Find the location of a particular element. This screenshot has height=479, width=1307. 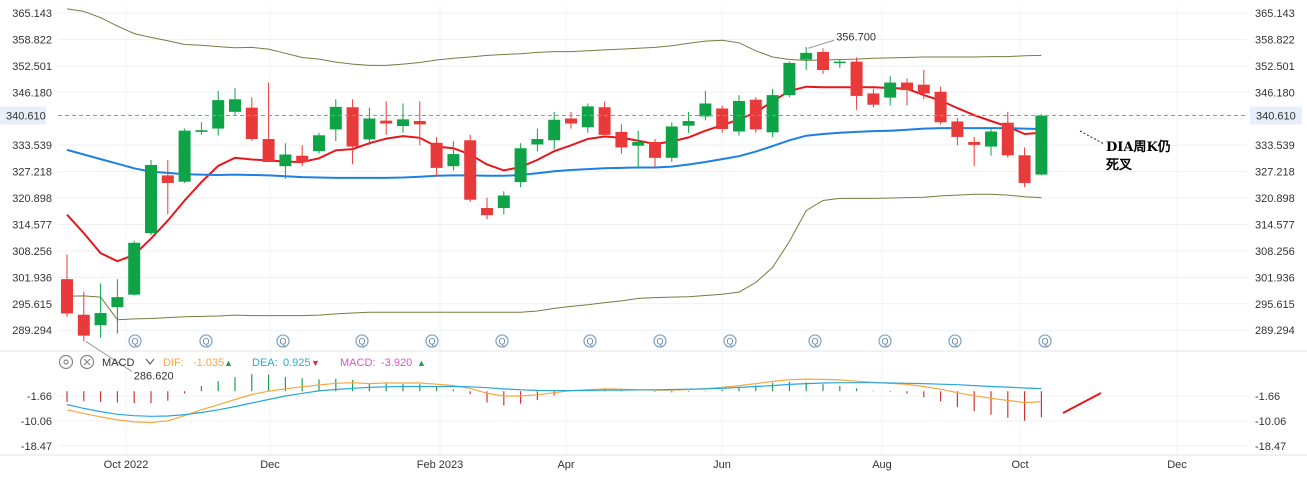

macd-indicator-name: MACD is located at coordinates (118, 363).